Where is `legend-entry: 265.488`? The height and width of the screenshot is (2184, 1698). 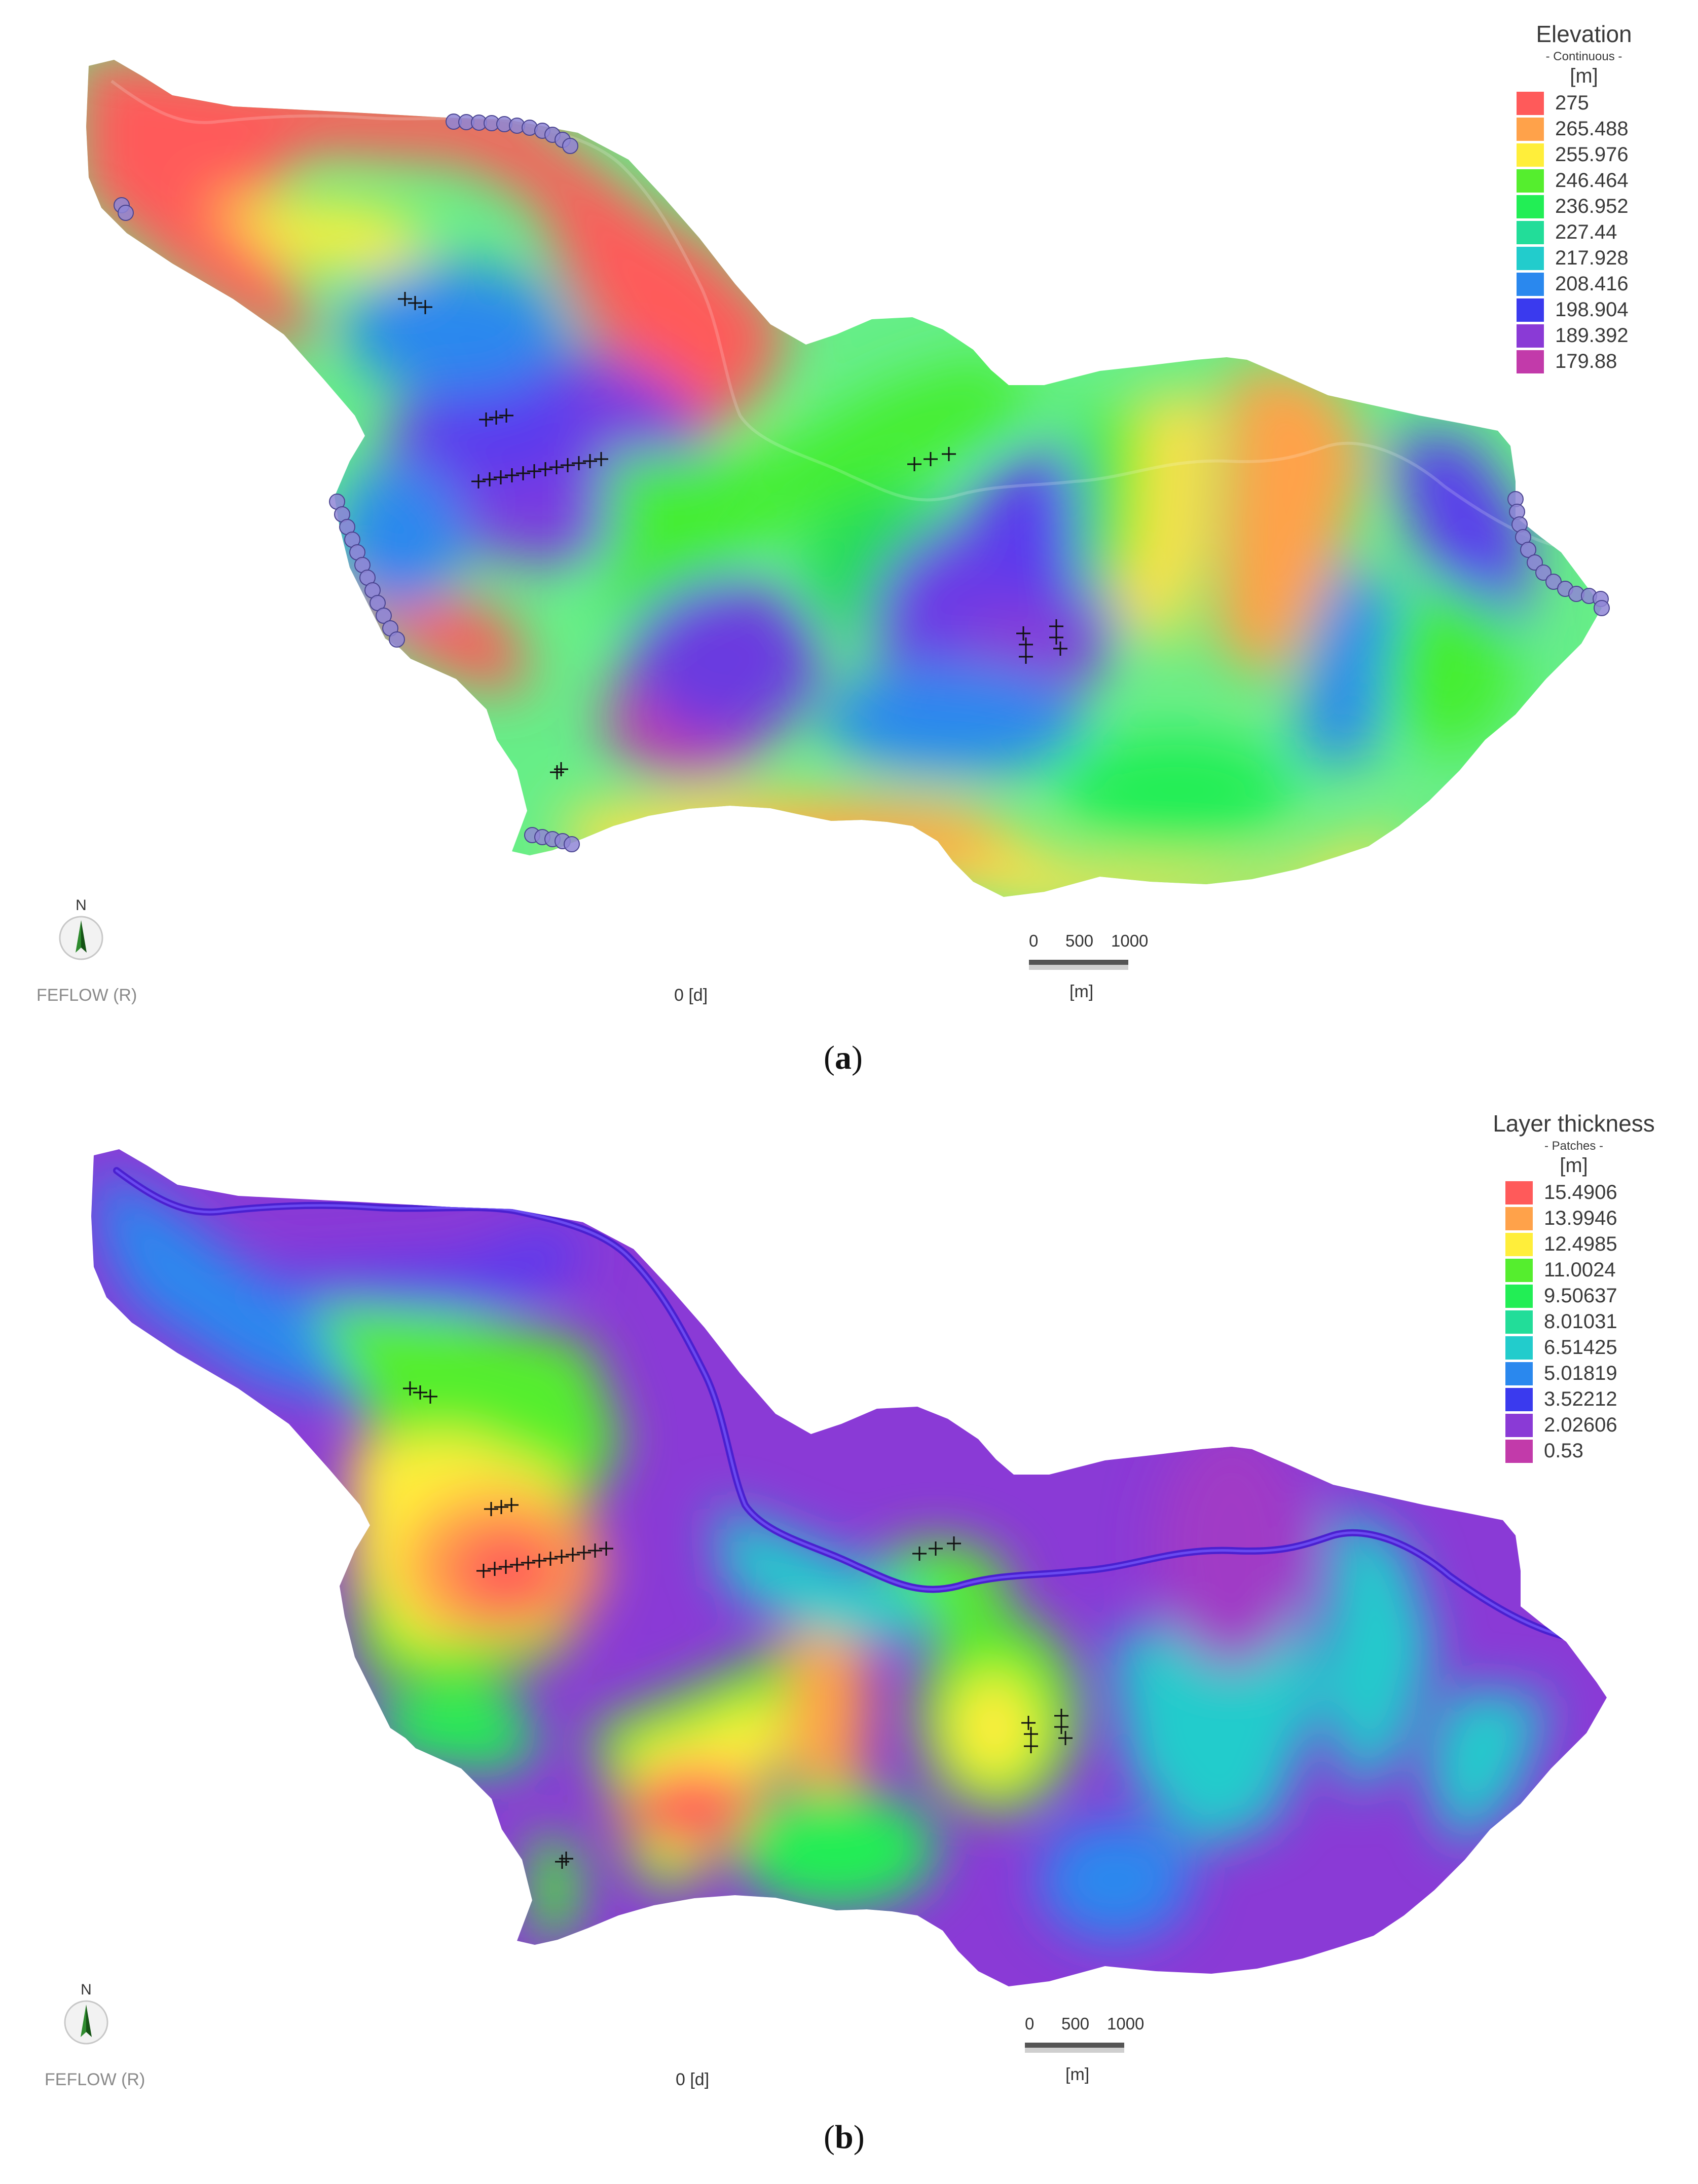 legend-entry: 265.488 is located at coordinates (1573, 129).